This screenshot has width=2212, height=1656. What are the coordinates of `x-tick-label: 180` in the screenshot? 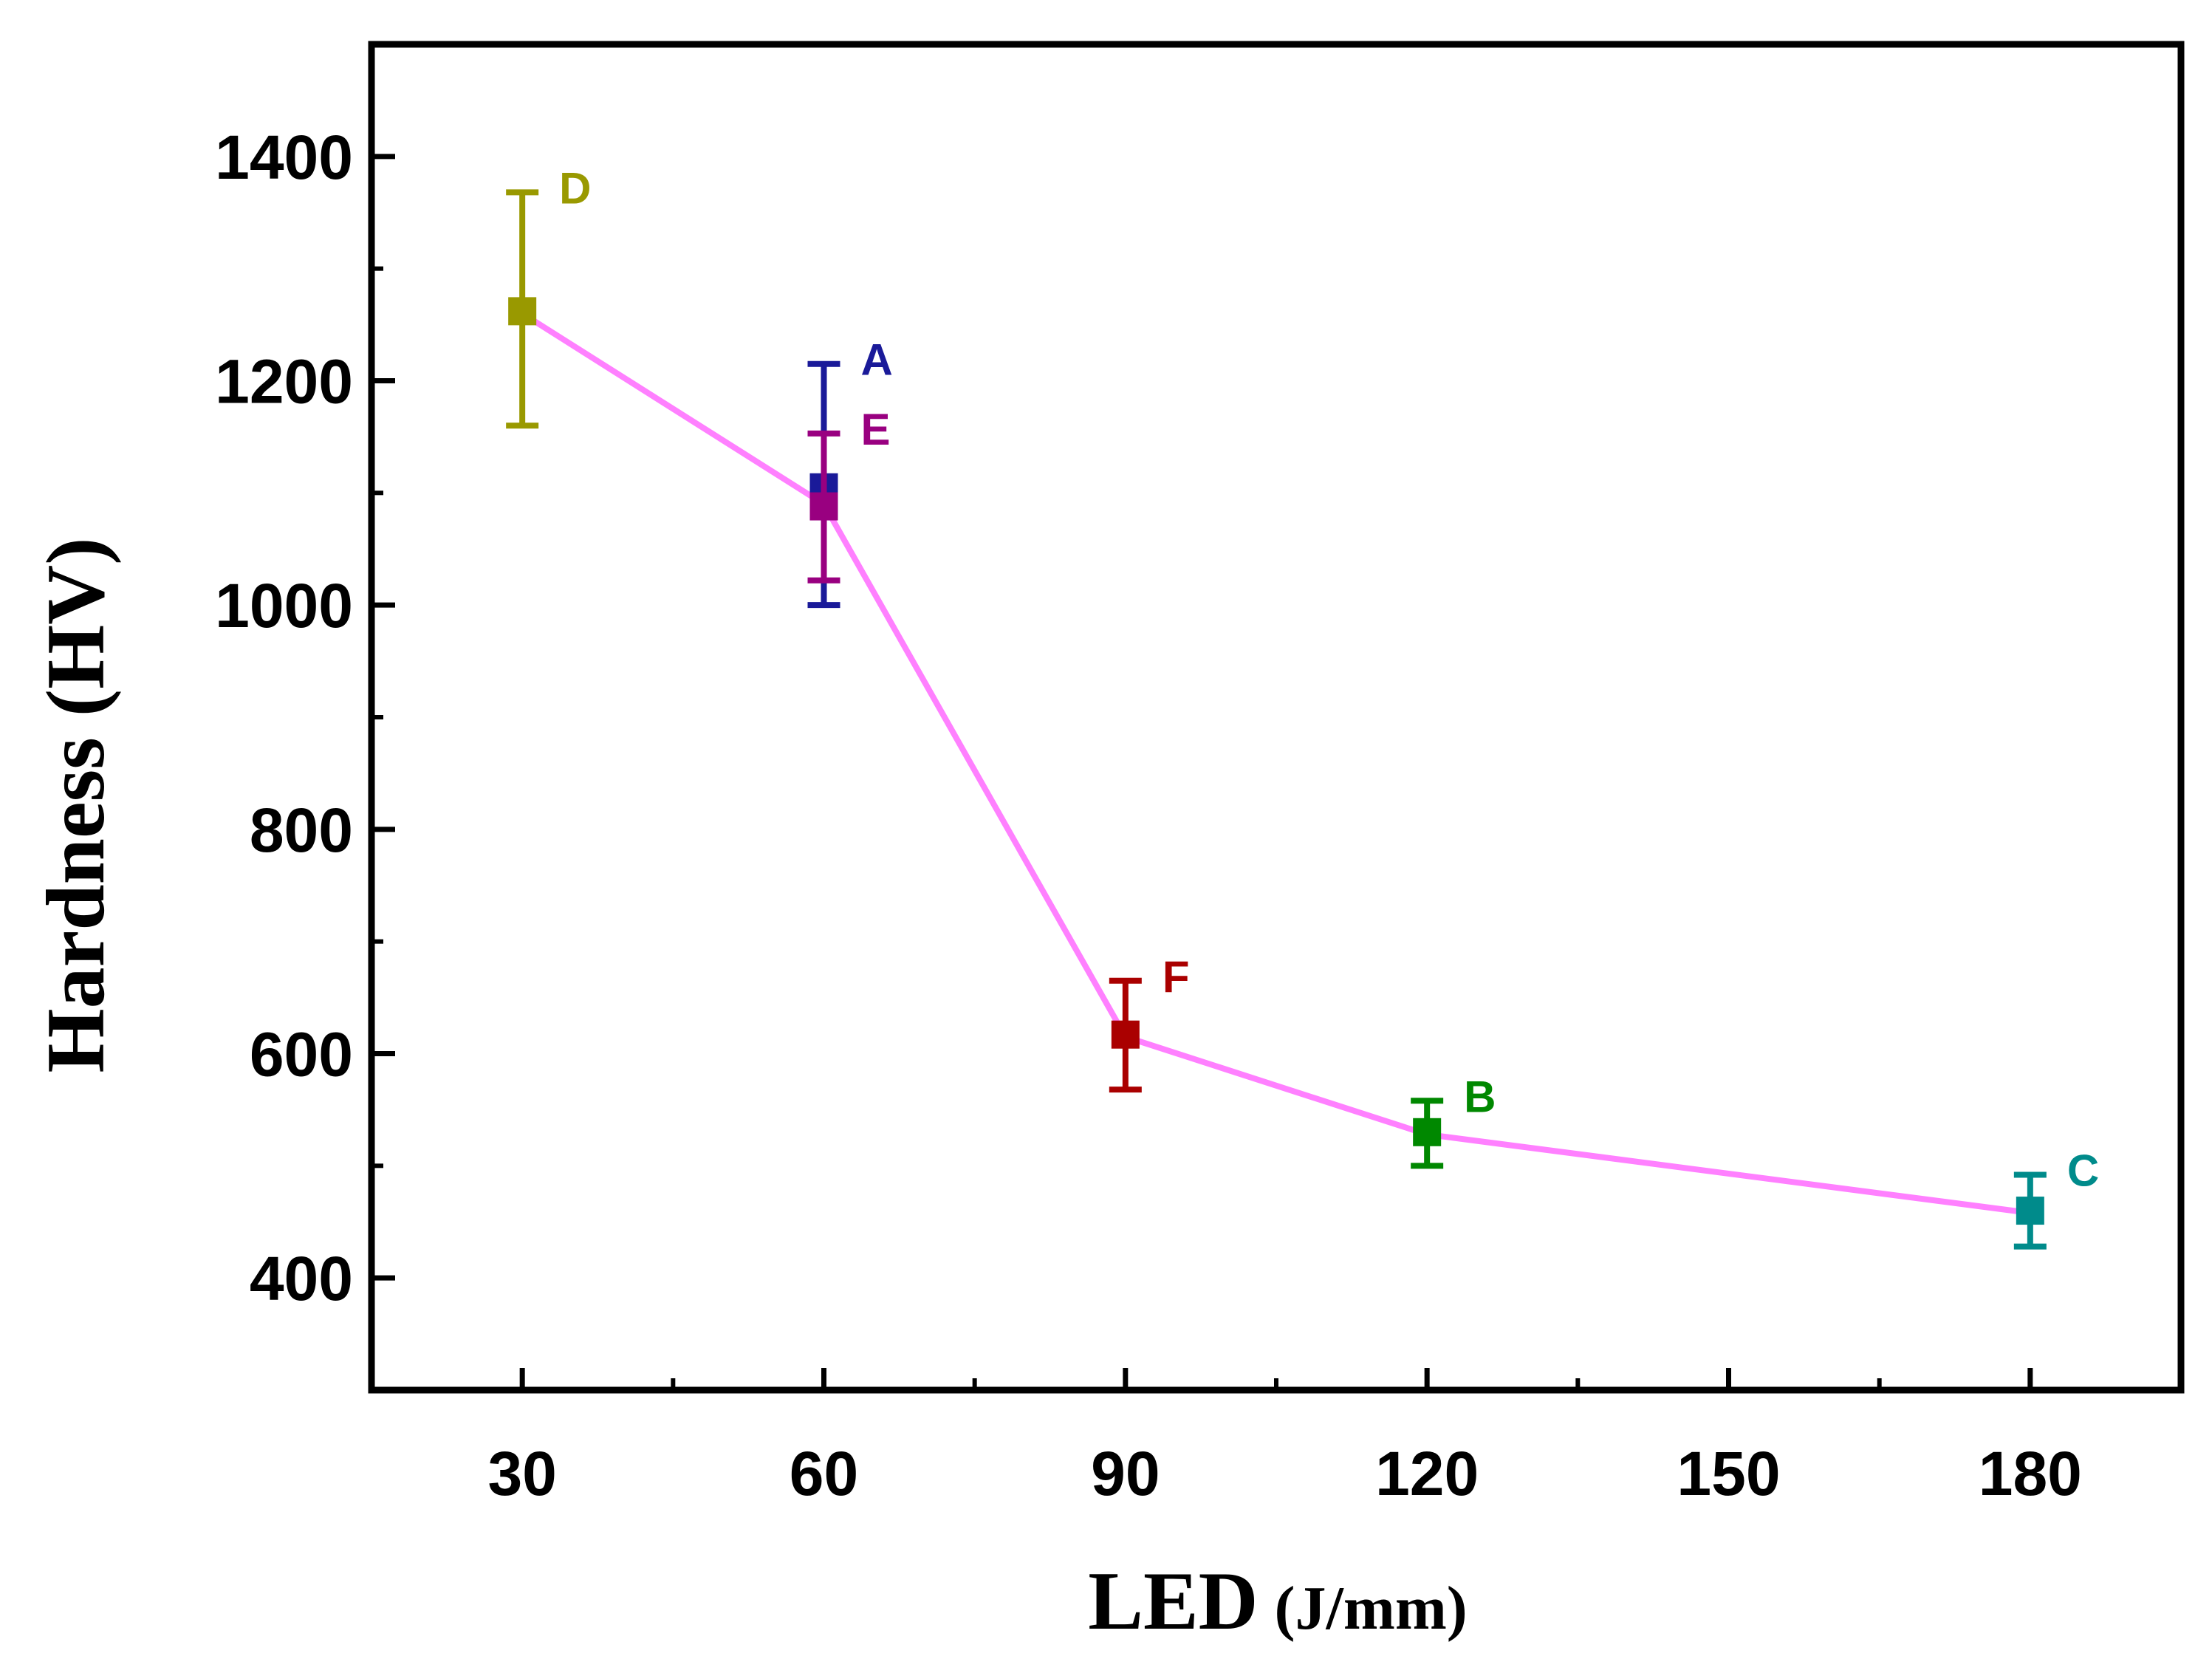 It's located at (2030, 1473).